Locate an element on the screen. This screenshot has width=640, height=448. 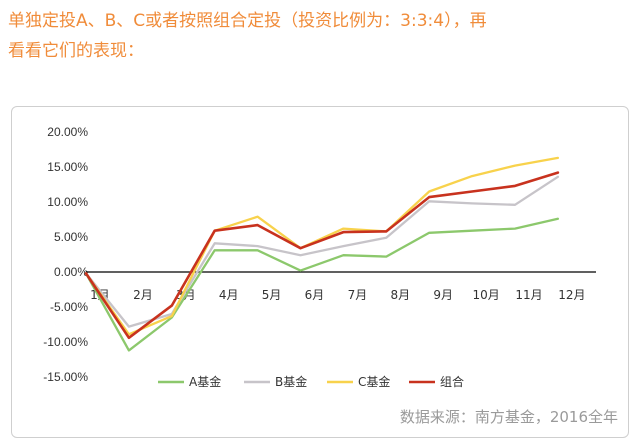
x-tick-label: 2月 is located at coordinates (143, 295).